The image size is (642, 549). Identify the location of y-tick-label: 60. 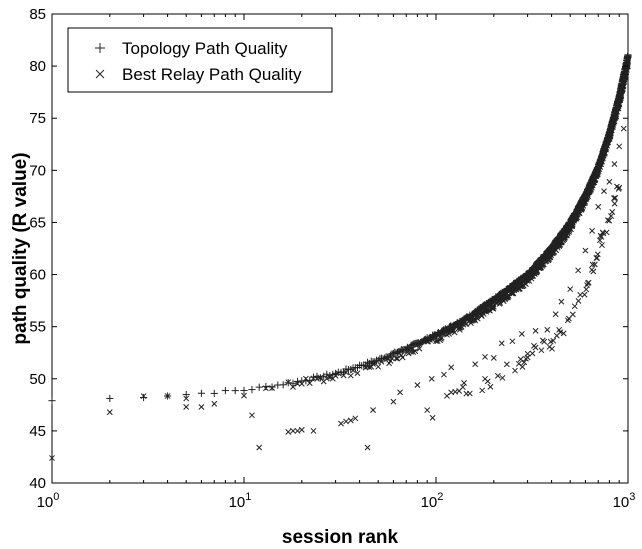
(37, 275).